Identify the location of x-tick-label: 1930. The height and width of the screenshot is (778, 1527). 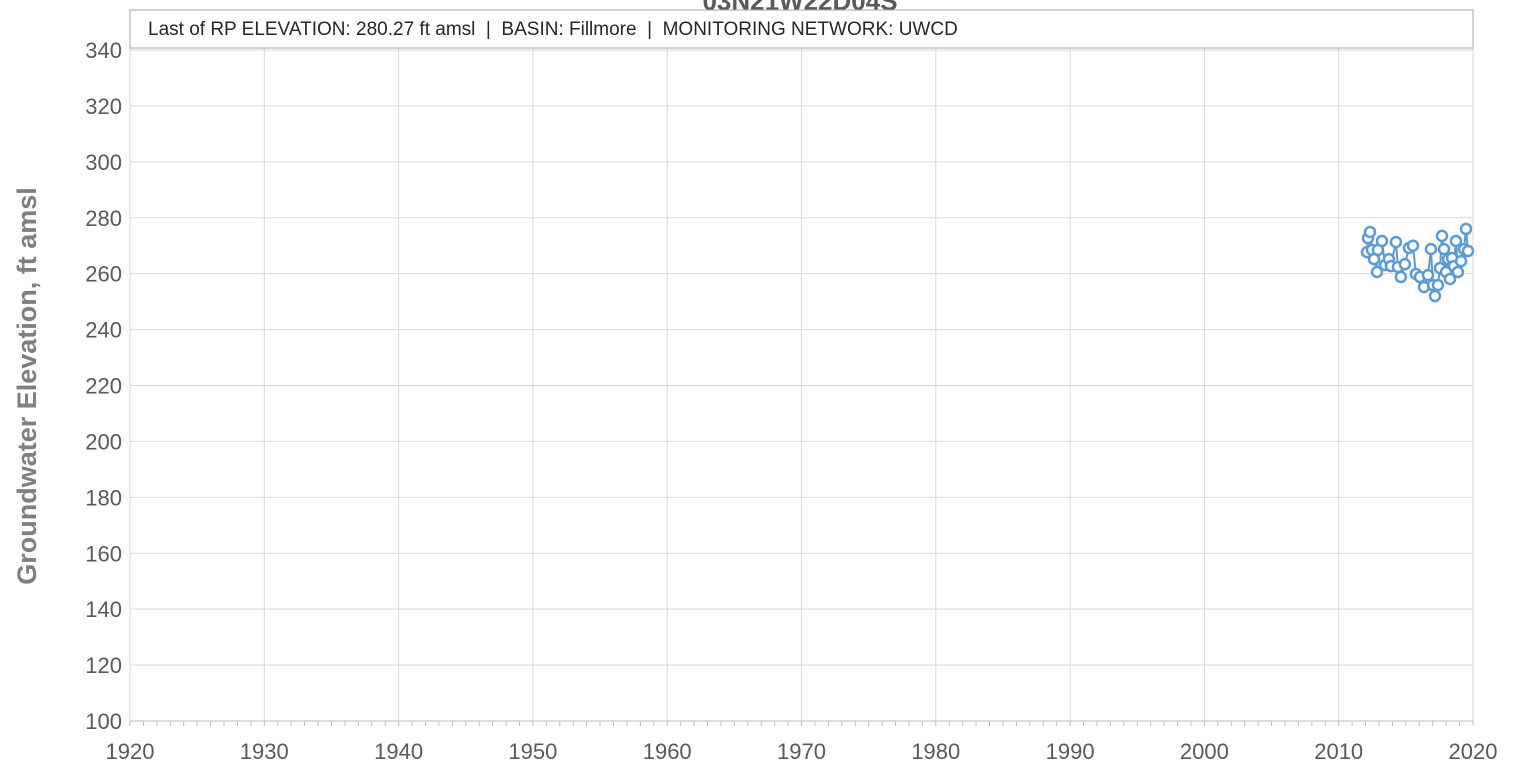
(264, 751).